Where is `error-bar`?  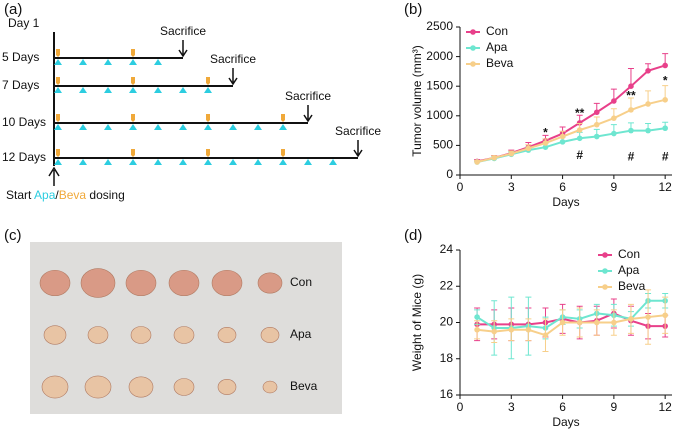
error-bar is located at coordinates (630, 77).